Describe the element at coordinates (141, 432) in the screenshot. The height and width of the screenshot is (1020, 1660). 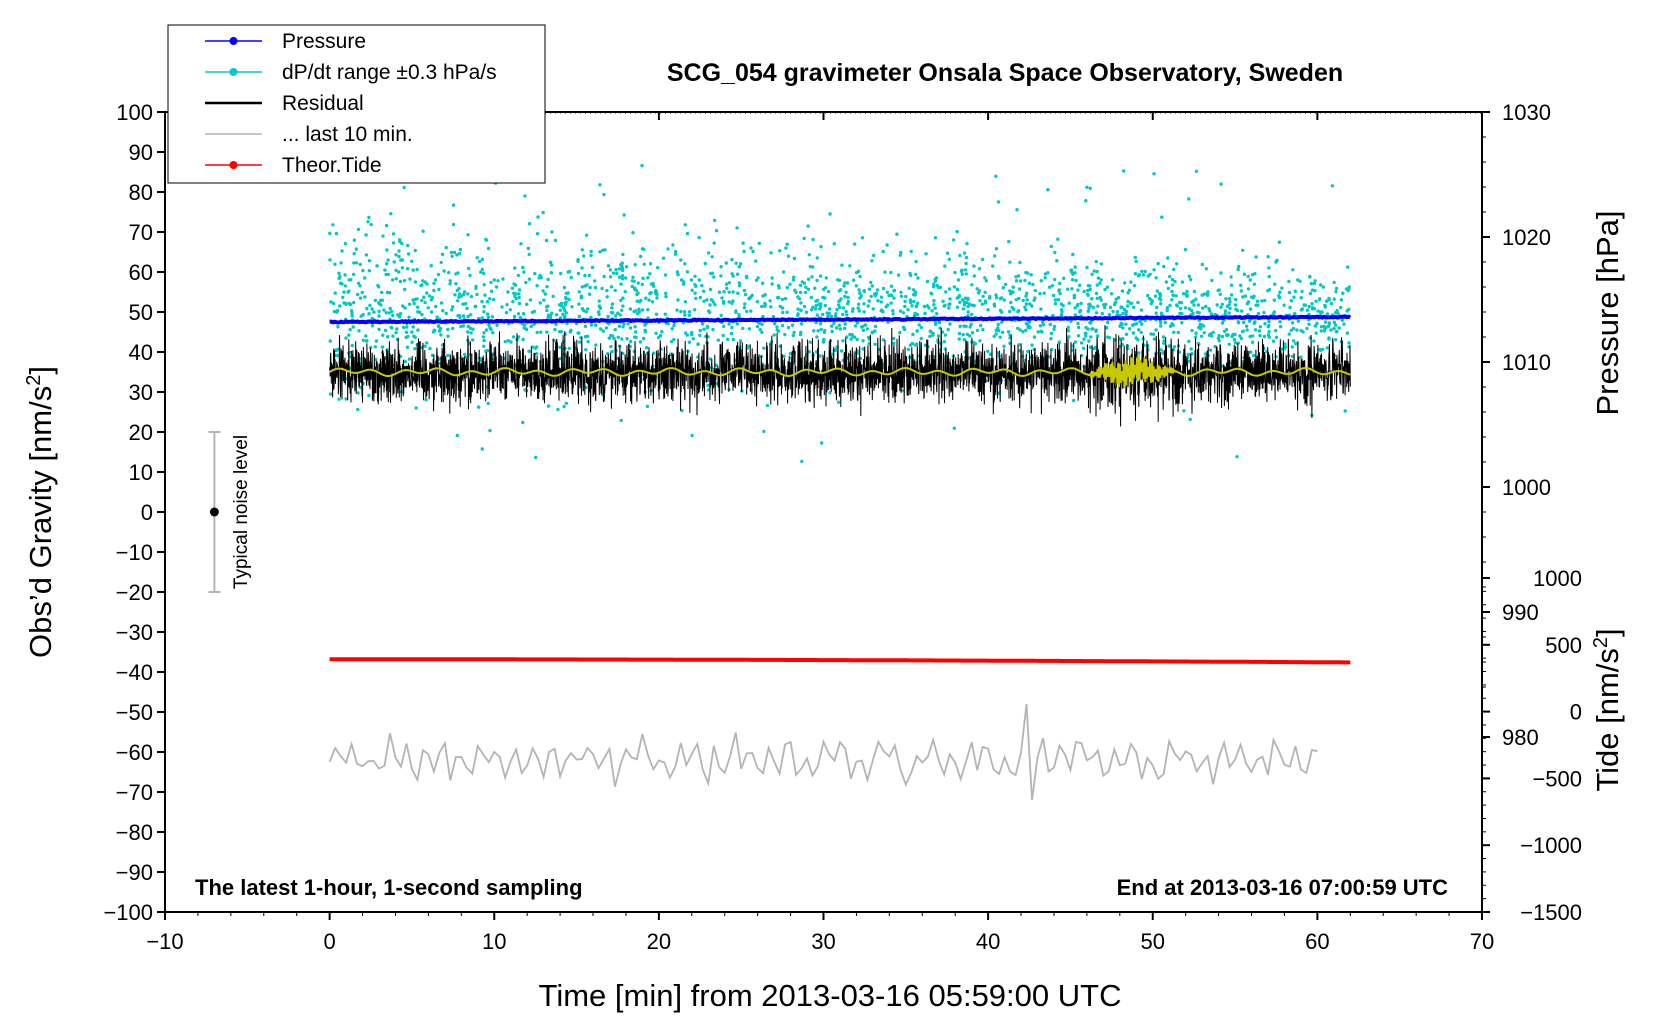
I see `y-tick-label: 20` at that location.